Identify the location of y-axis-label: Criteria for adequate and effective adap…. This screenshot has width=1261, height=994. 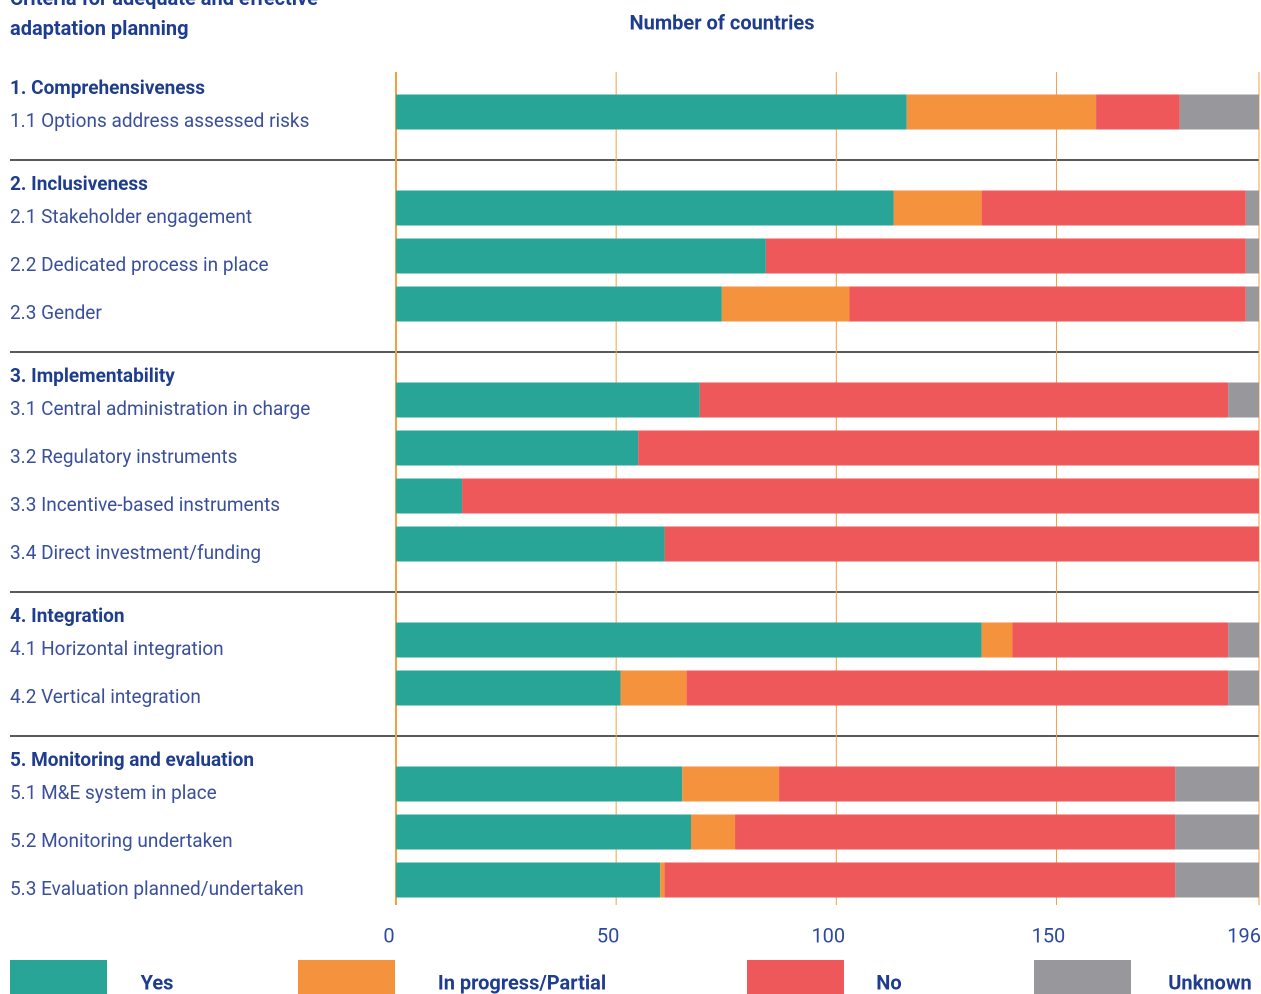
(164, 20).